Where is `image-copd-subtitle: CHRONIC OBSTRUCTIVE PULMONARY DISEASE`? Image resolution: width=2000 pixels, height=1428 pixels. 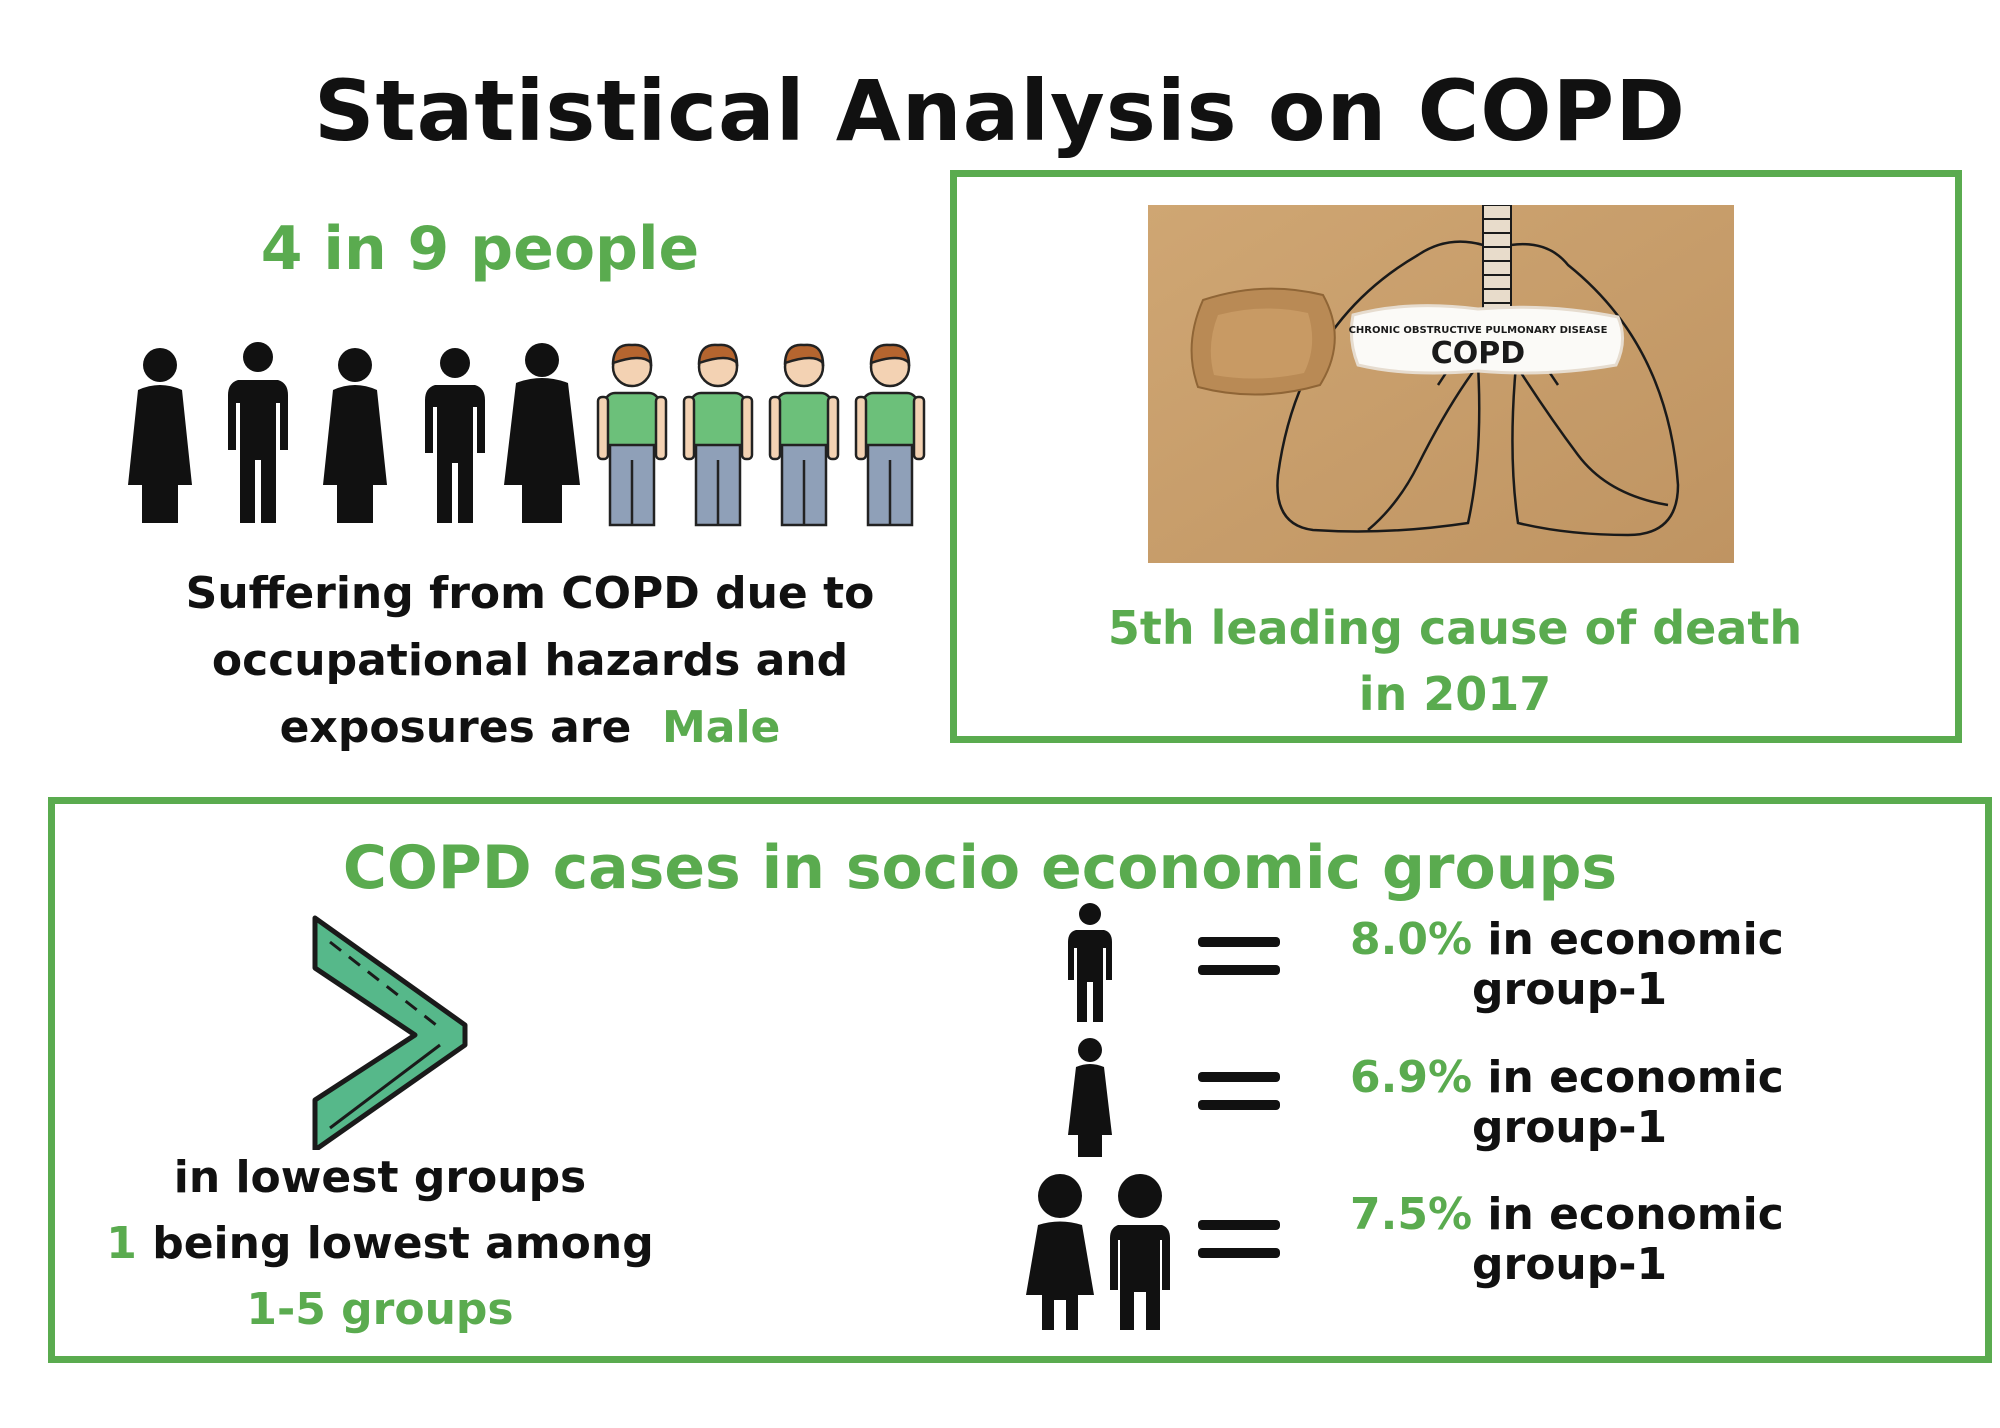 image-copd-subtitle: CHRONIC OBSTRUCTIVE PULMONARY DISEASE is located at coordinates (1478, 330).